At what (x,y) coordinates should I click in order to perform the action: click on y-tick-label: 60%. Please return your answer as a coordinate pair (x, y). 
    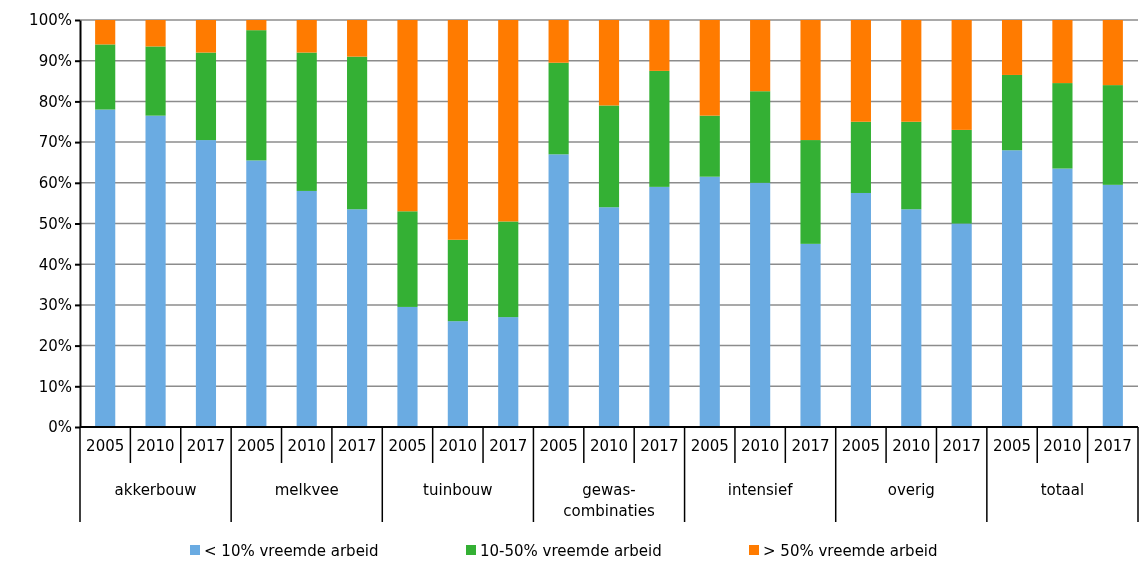
    Looking at the image, I should click on (55, 183).